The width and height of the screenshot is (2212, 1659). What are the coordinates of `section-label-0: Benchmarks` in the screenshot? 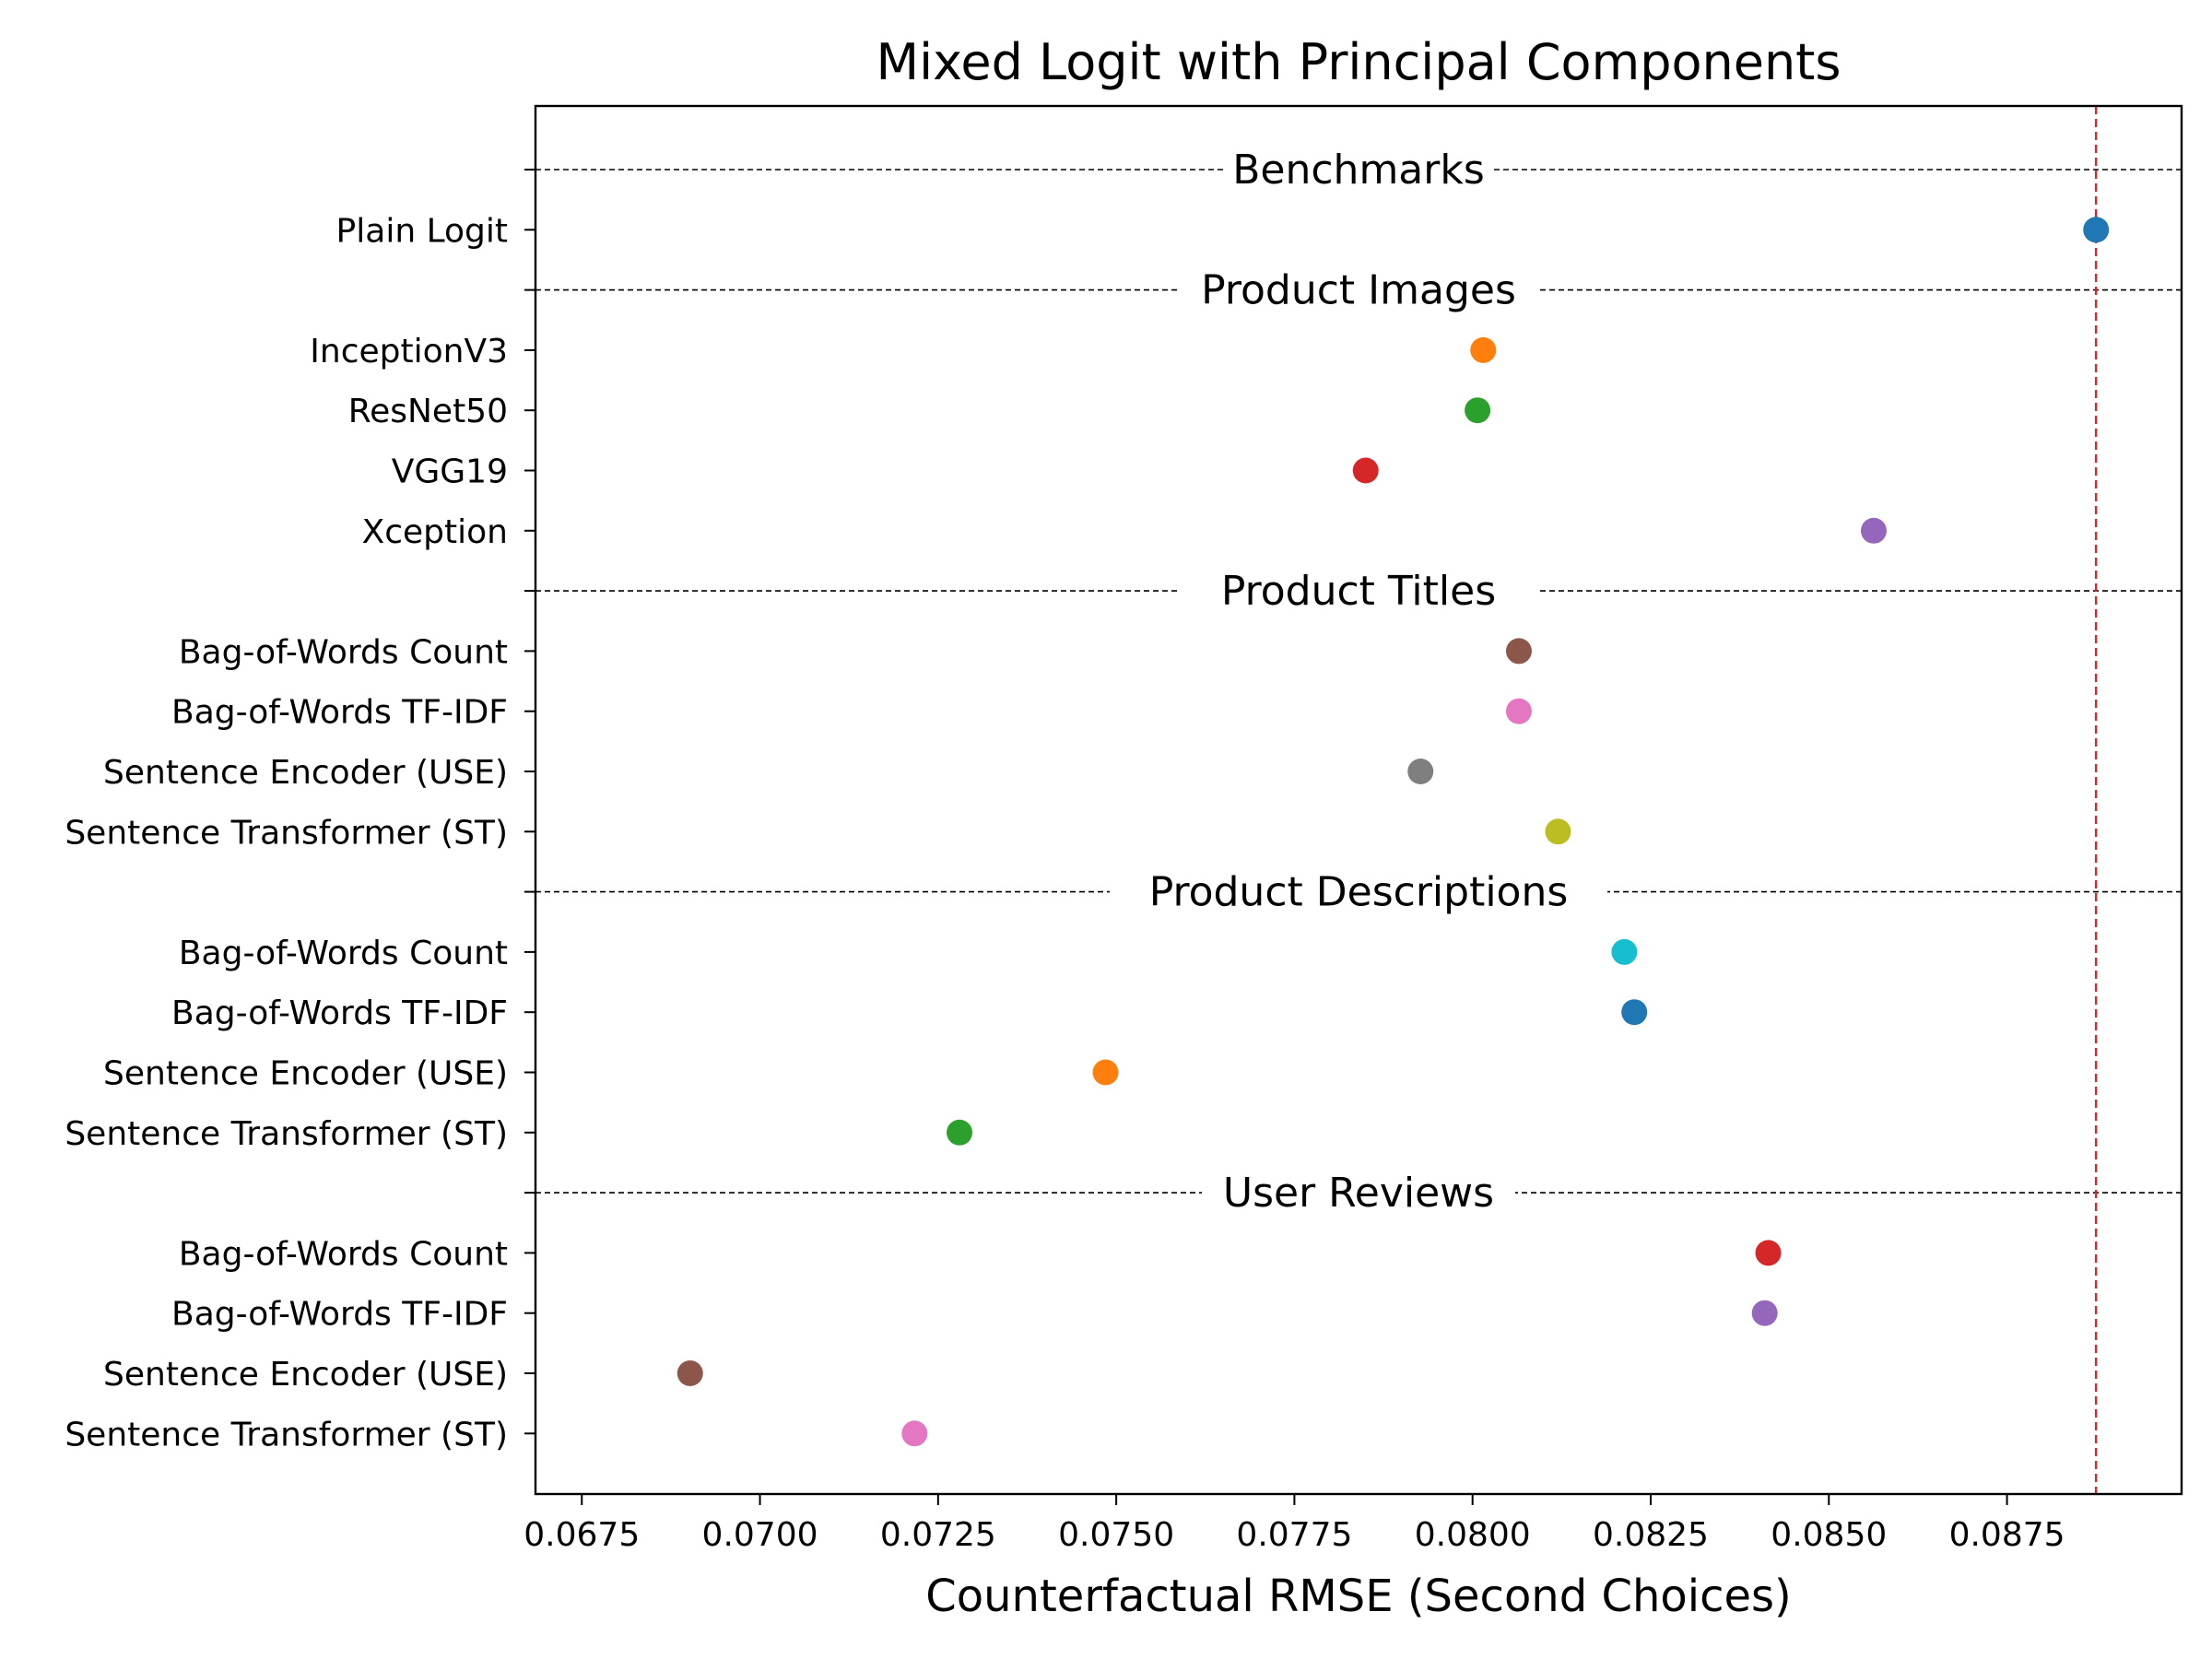 It's located at (1358, 170).